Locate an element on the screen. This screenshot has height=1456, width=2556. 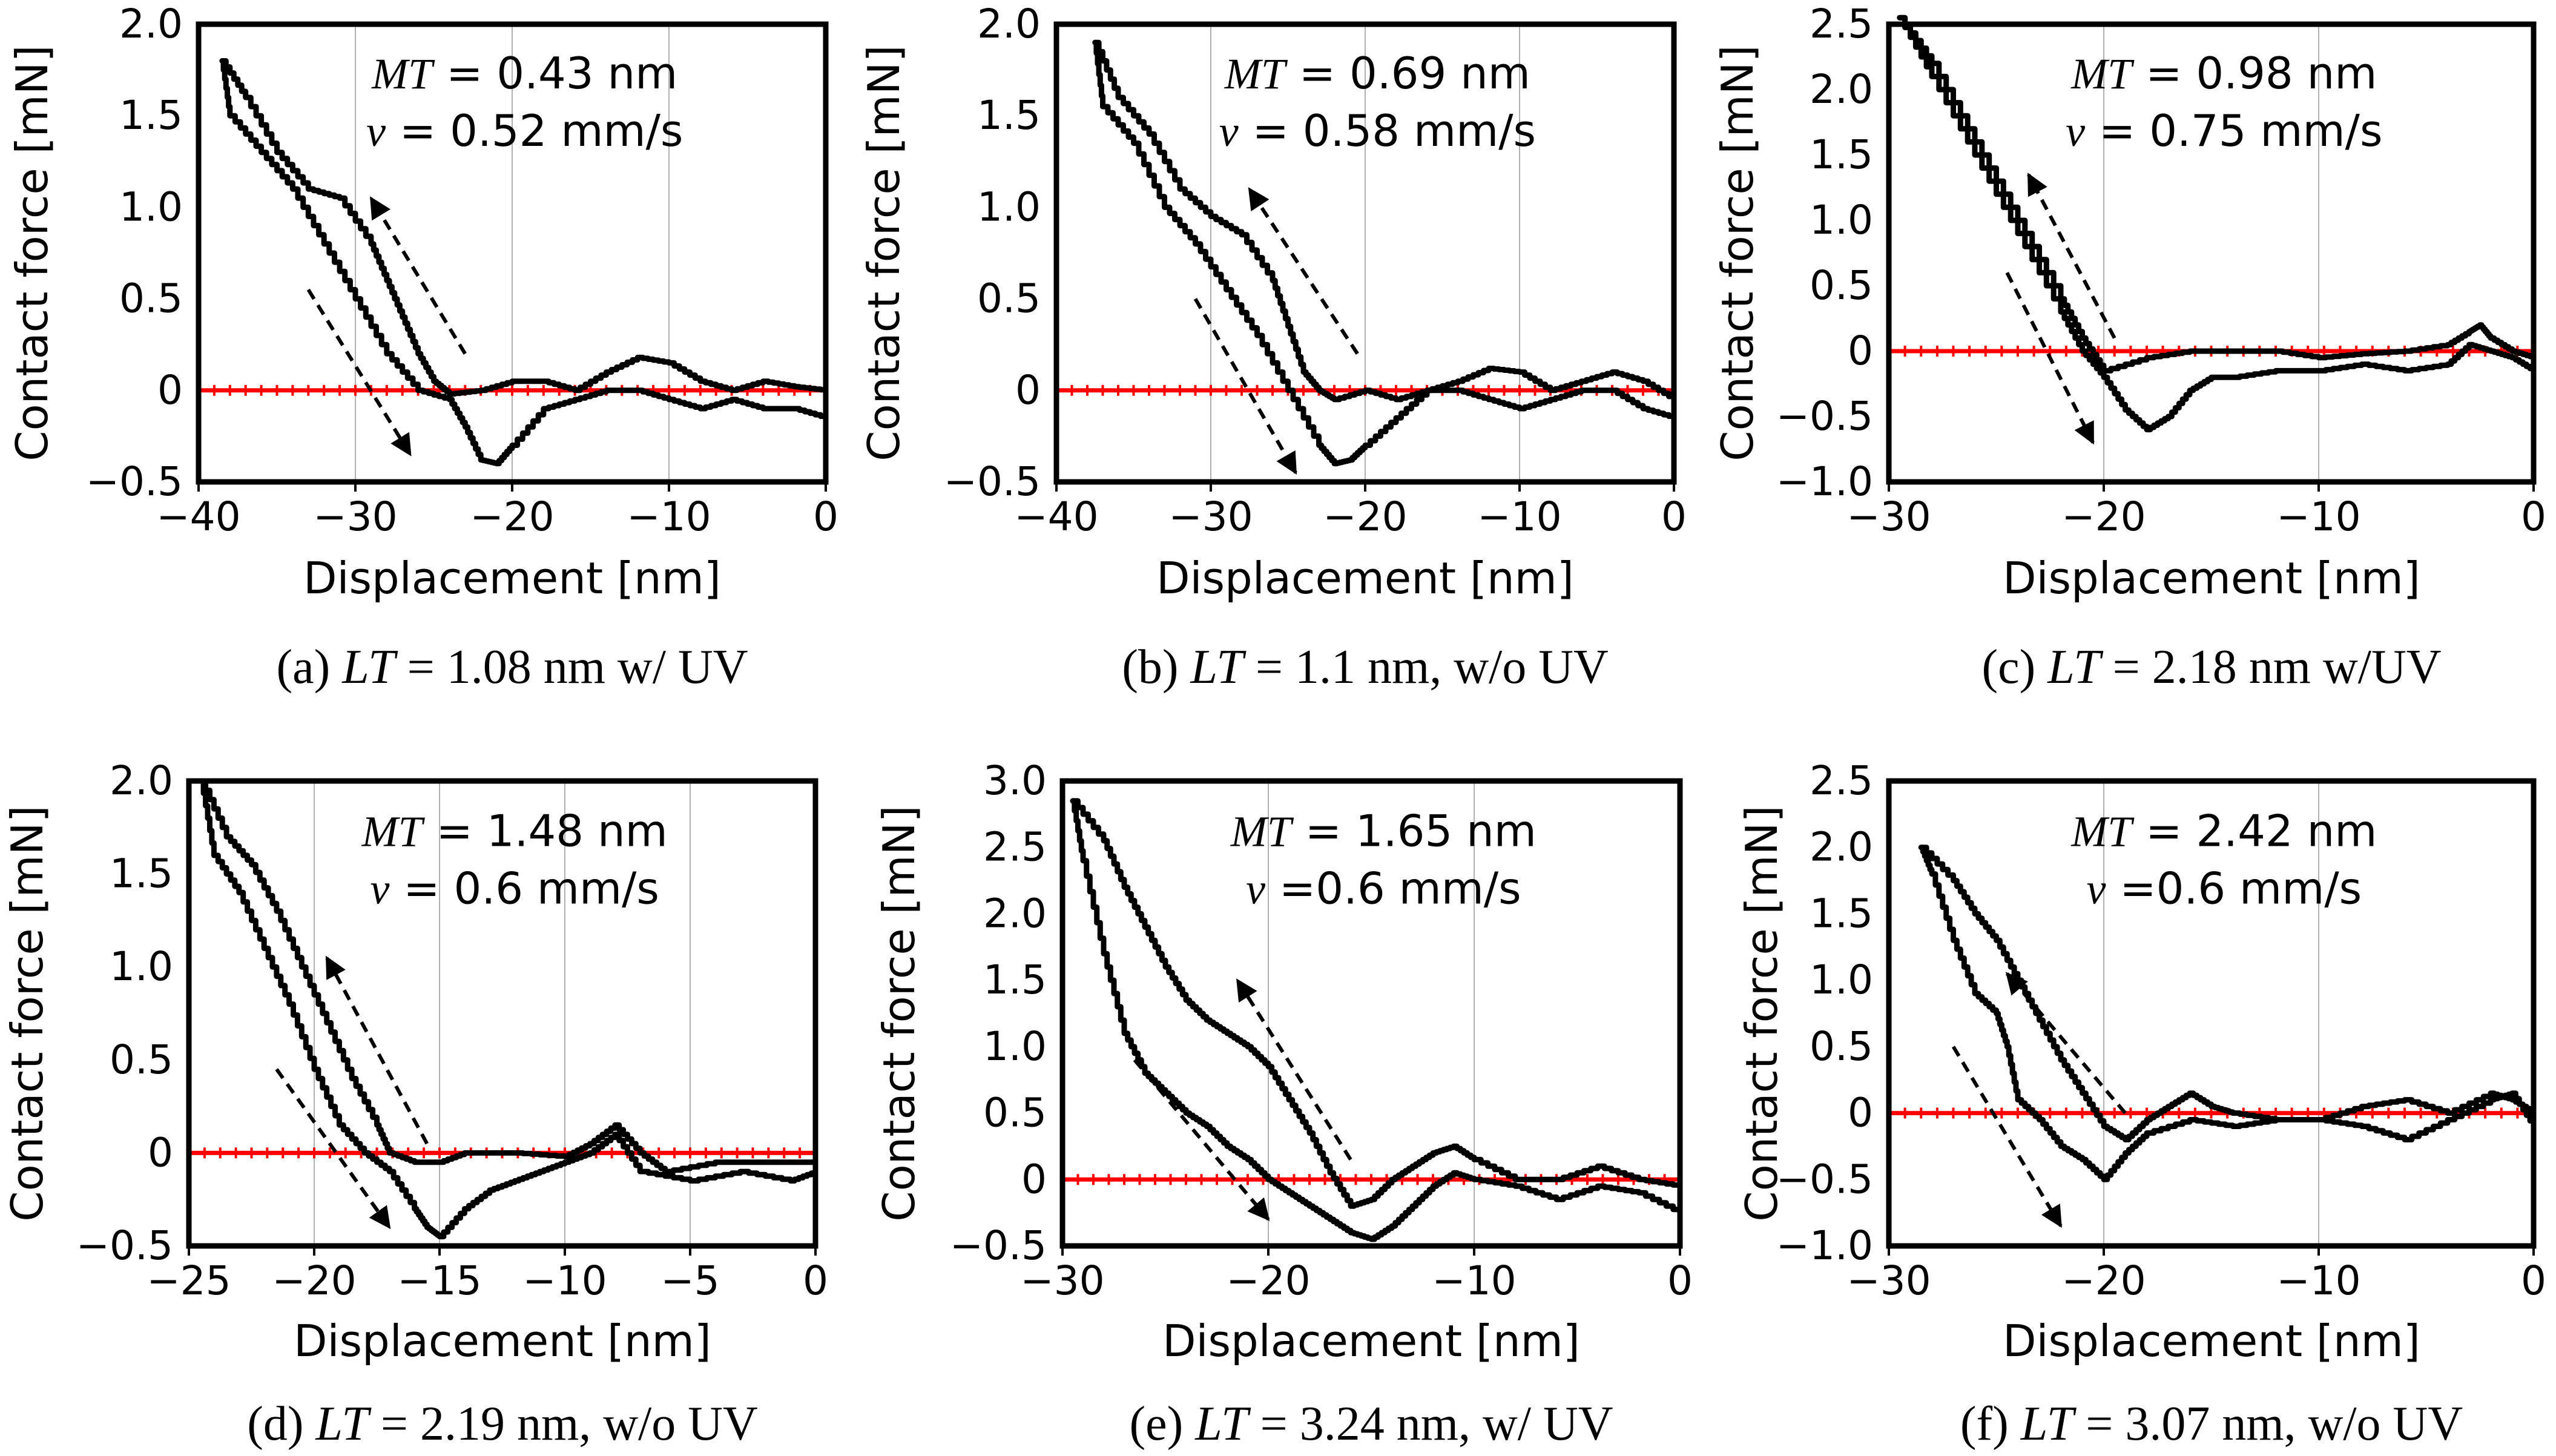
x-tick-label: −5 is located at coordinates (689, 1280).